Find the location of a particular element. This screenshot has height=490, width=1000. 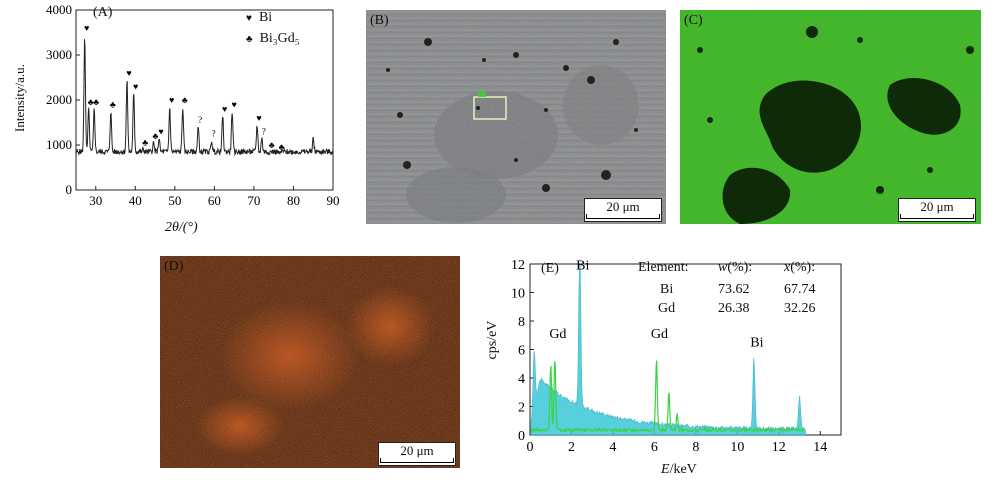

eds-ytick-label: 10 is located at coordinates (518, 294).